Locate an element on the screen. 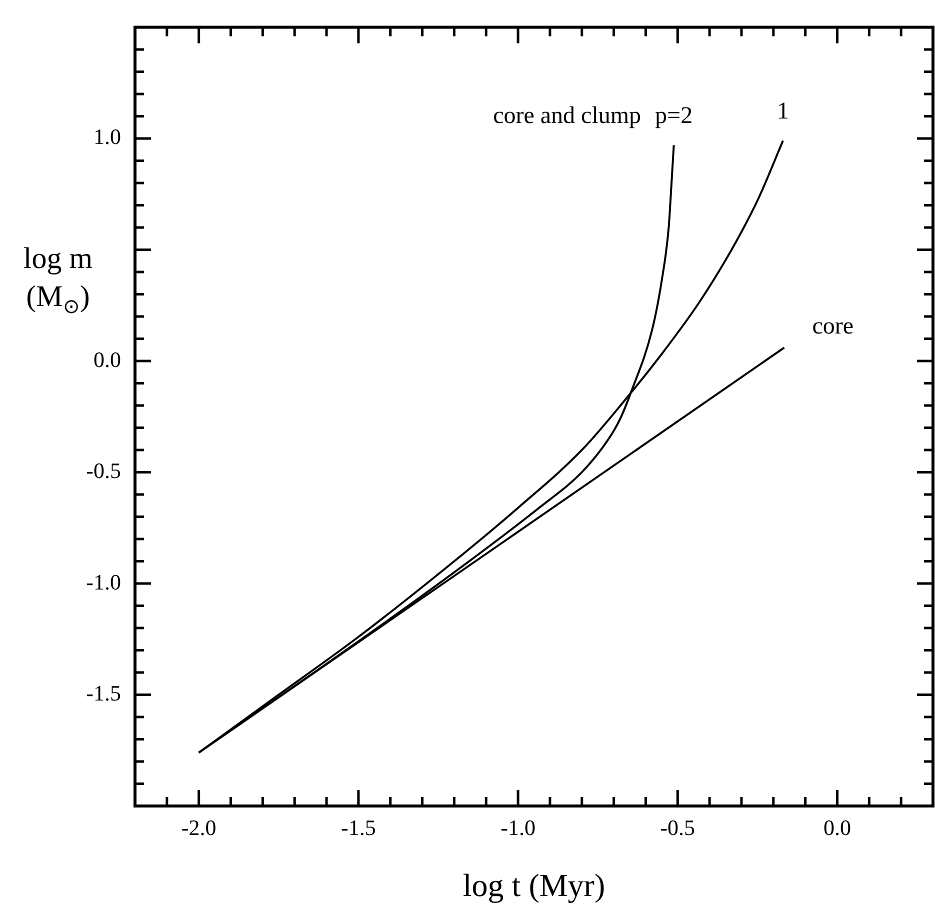 The image size is (935, 911). y-tick-label: -1.5 is located at coordinates (103, 693).